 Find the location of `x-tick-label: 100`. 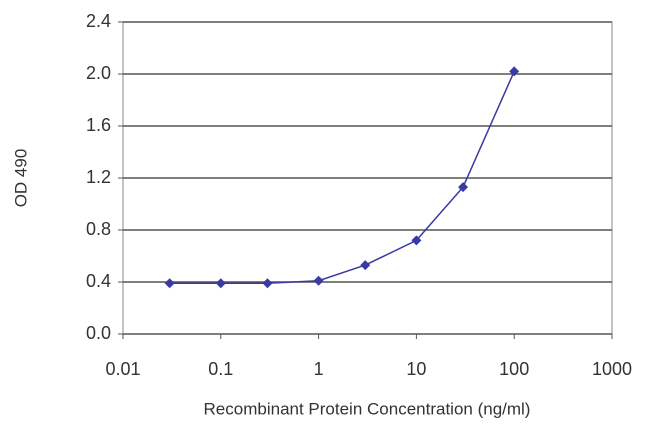

x-tick-label: 100 is located at coordinates (514, 369).